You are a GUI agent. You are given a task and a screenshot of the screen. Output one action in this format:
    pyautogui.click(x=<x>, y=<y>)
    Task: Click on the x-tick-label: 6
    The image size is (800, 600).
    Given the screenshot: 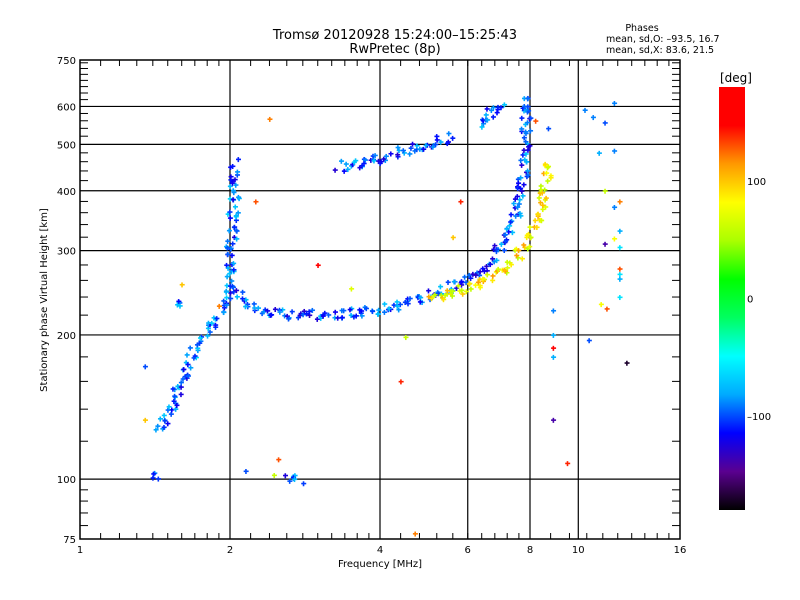 What is the action you would take?
    pyautogui.click(x=468, y=550)
    